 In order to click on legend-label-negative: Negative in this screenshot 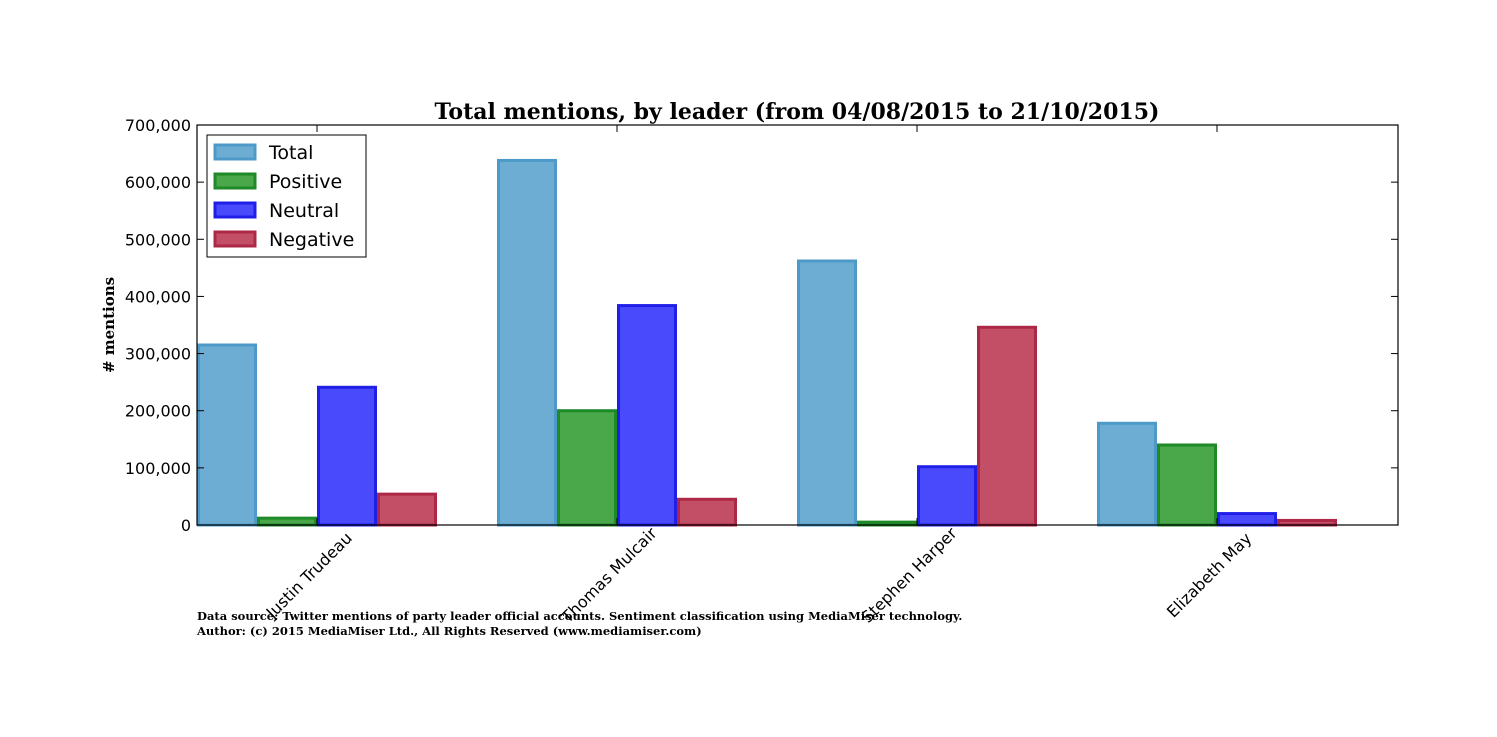, I will do `click(311, 240)`.